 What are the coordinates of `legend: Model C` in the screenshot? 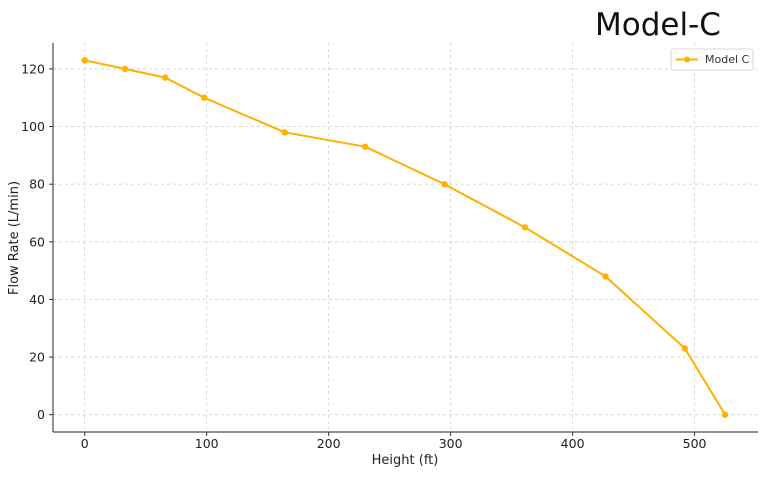 It's located at (712, 59).